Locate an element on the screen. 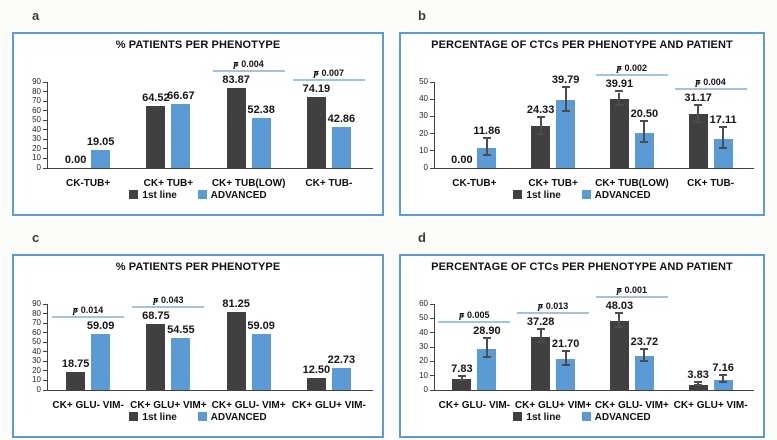 The width and height of the screenshot is (777, 440). value-label: 48.03 is located at coordinates (619, 306).